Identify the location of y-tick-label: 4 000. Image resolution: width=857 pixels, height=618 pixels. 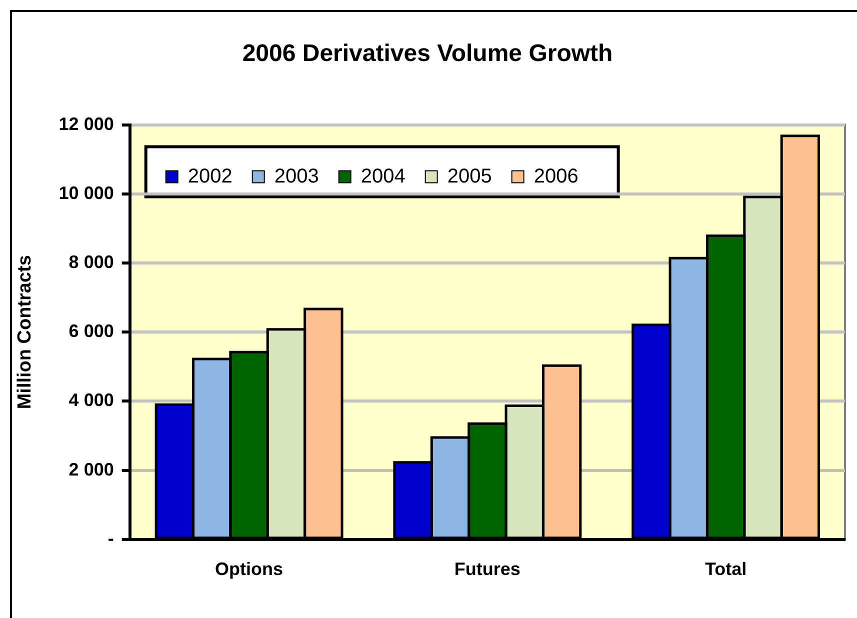
(91, 400).